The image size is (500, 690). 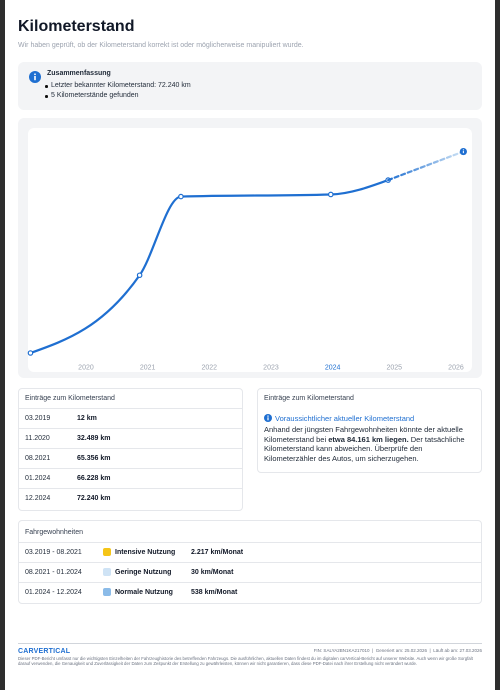 What do you see at coordinates (145, 552) in the screenshot?
I see `habit-label: Intensive Nutzung` at bounding box center [145, 552].